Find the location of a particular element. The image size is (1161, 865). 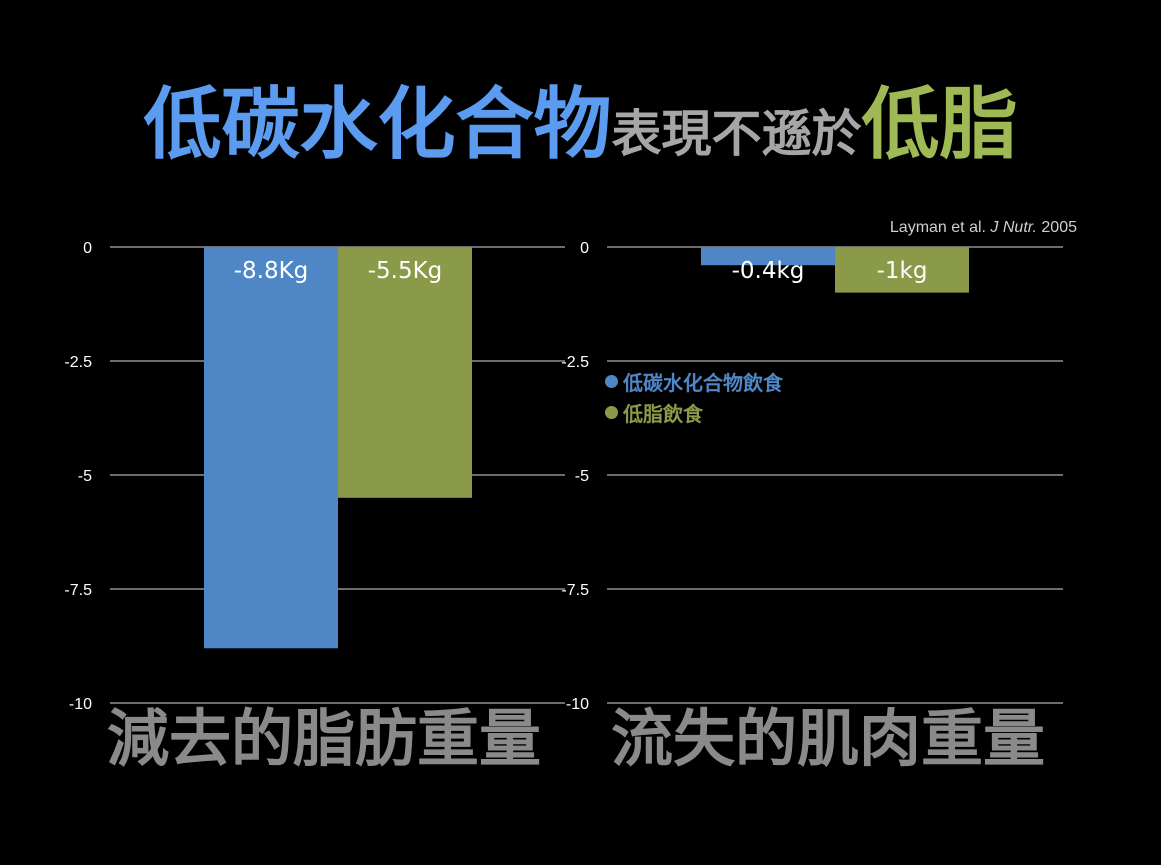

fat-ytick-label: -10 is located at coordinates (80, 704).